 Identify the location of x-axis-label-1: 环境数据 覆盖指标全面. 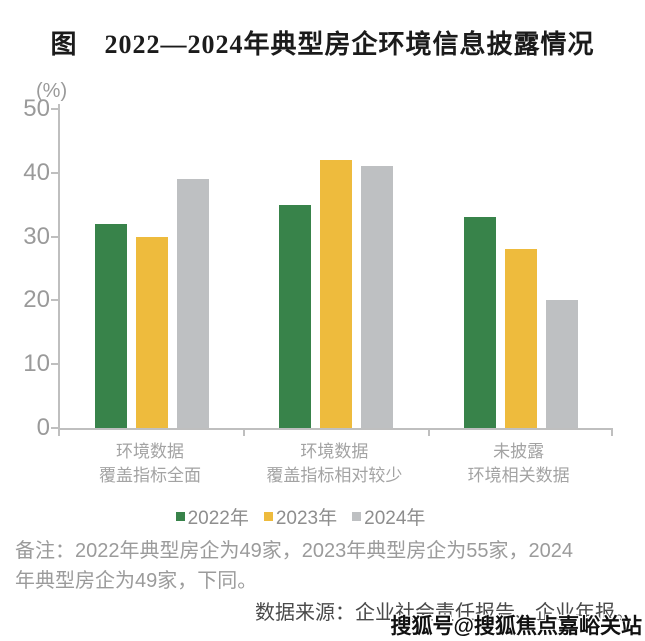
(150, 463).